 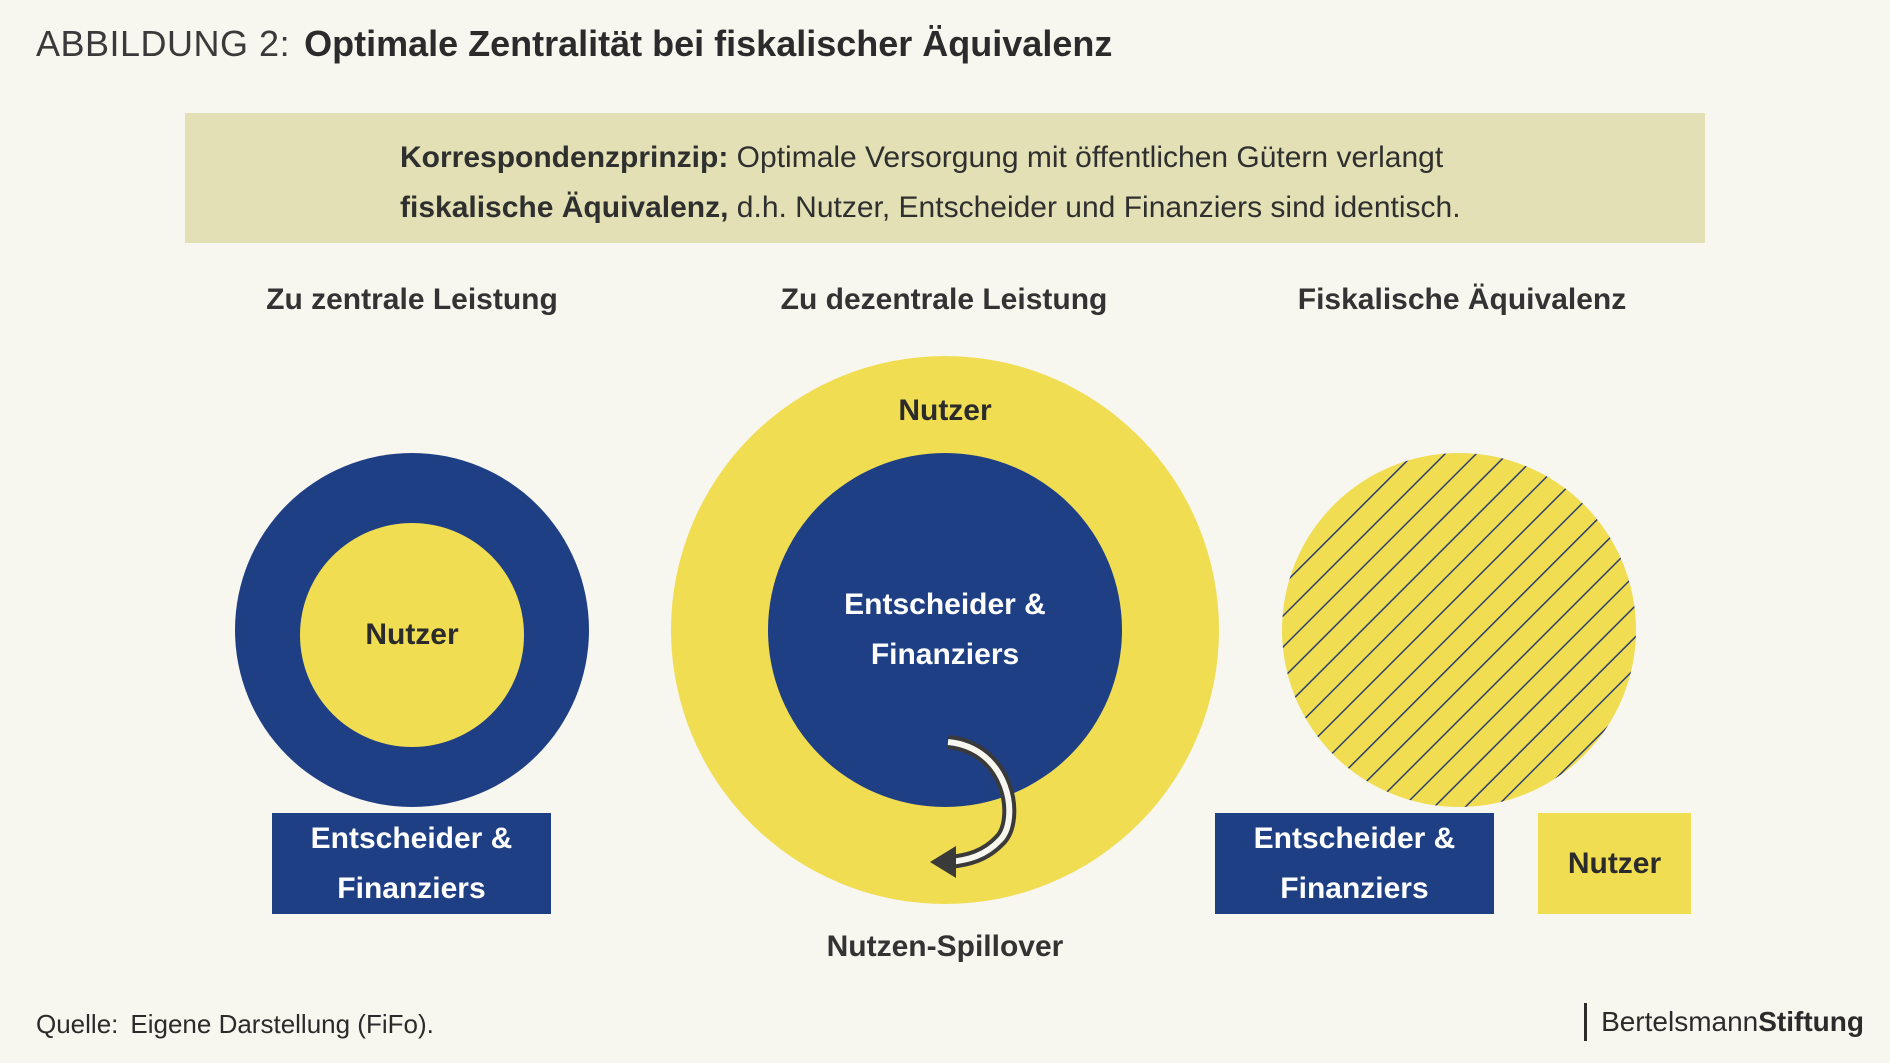 I want to click on central-box-line-2: Finanziers, so click(x=411, y=888).